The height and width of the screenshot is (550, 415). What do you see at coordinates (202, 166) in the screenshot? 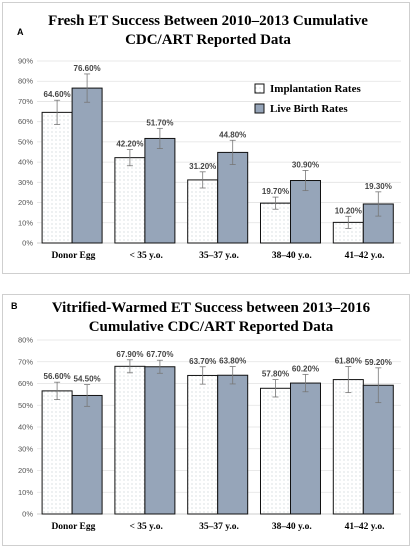
I see `data-label: 31.20%` at bounding box center [202, 166].